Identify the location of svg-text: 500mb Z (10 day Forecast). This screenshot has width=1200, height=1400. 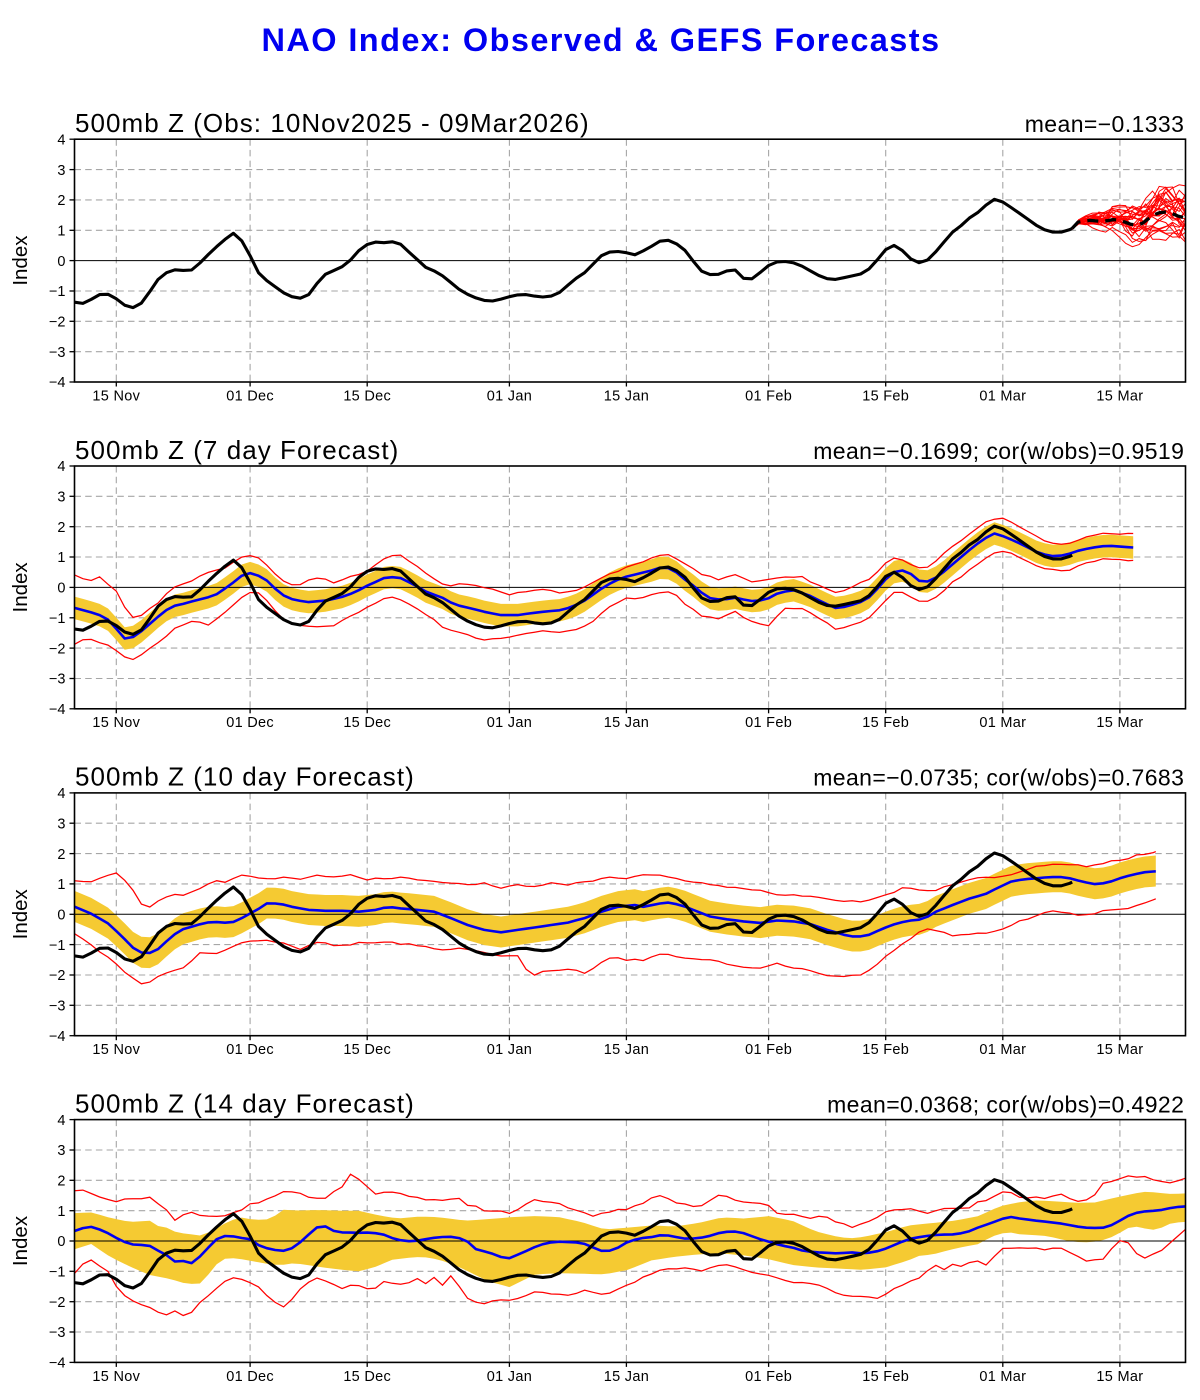
(245, 777).